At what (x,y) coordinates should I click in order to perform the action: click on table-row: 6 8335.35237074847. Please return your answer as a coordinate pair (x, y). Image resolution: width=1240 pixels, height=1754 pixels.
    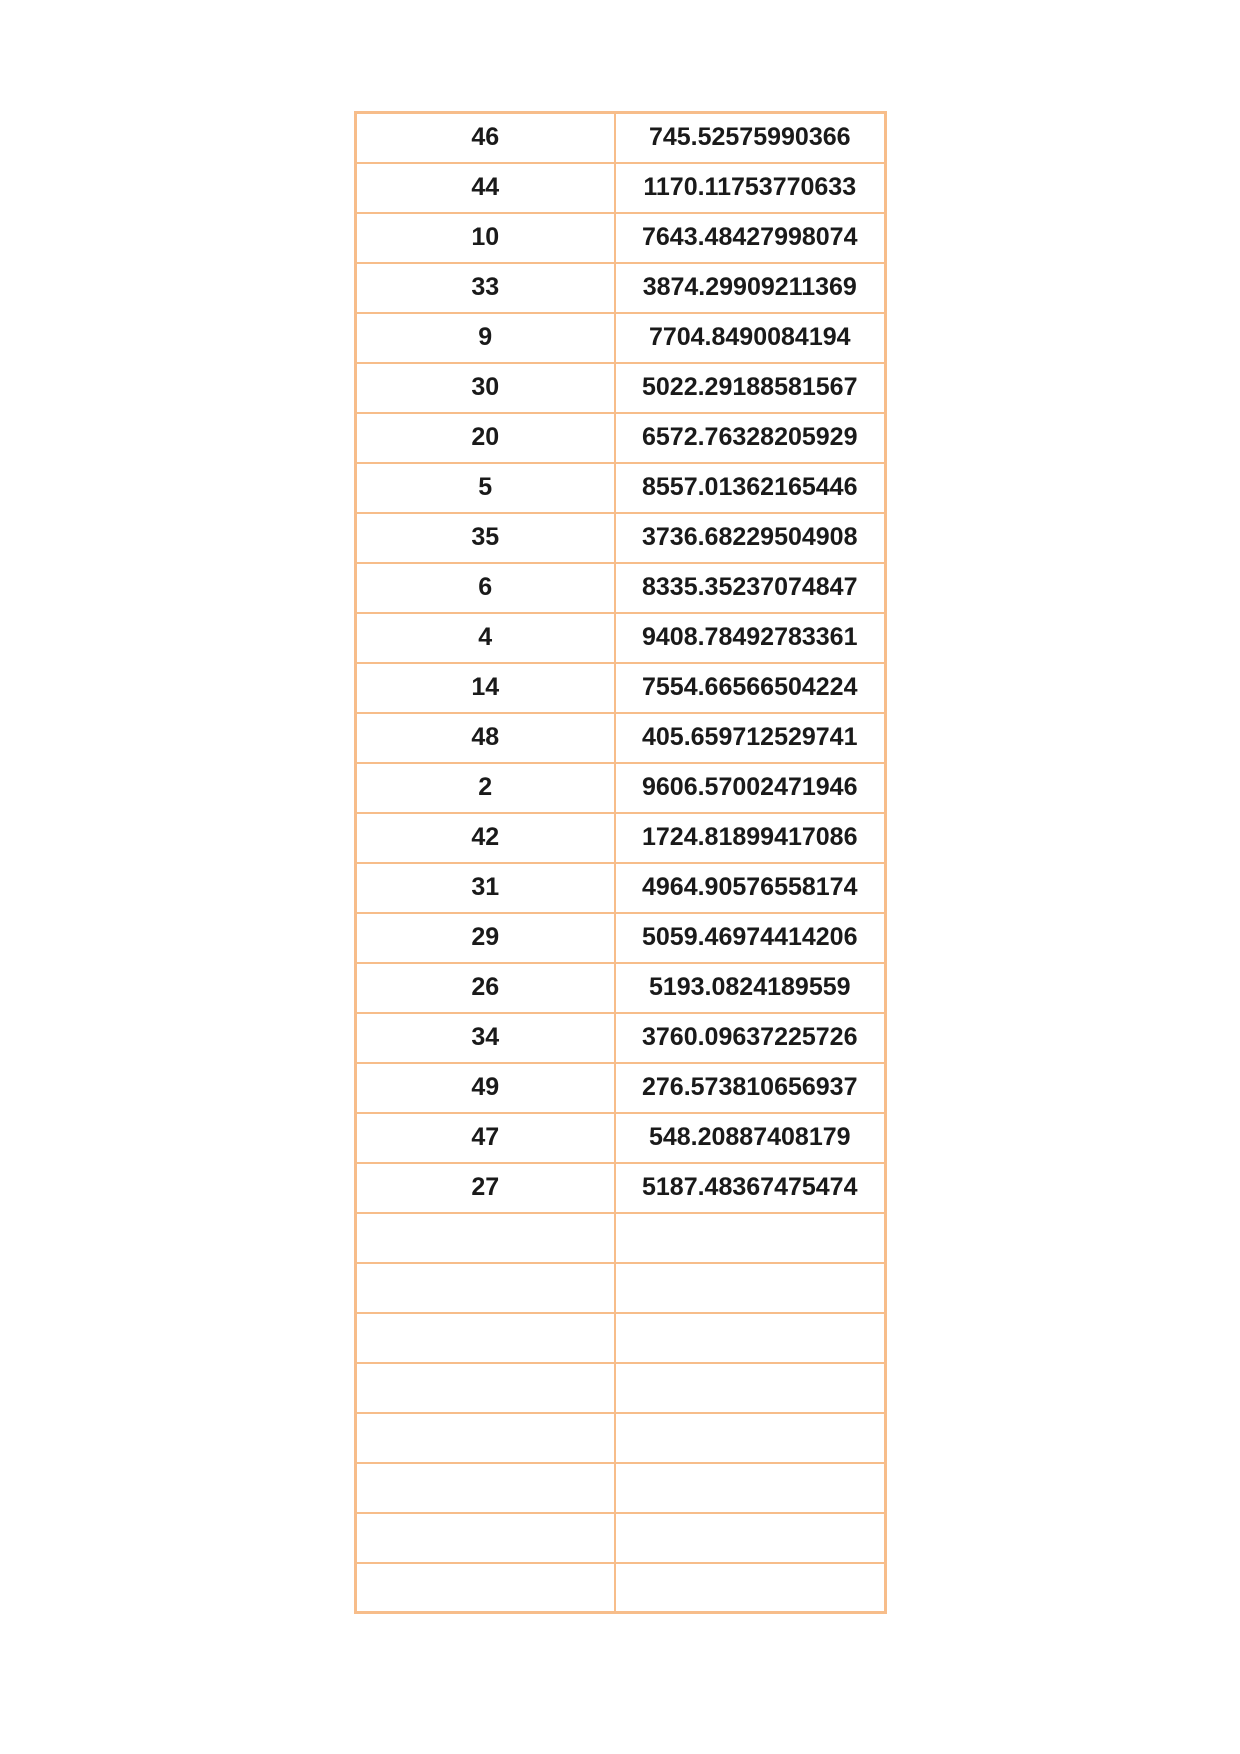
    Looking at the image, I should click on (620, 587).